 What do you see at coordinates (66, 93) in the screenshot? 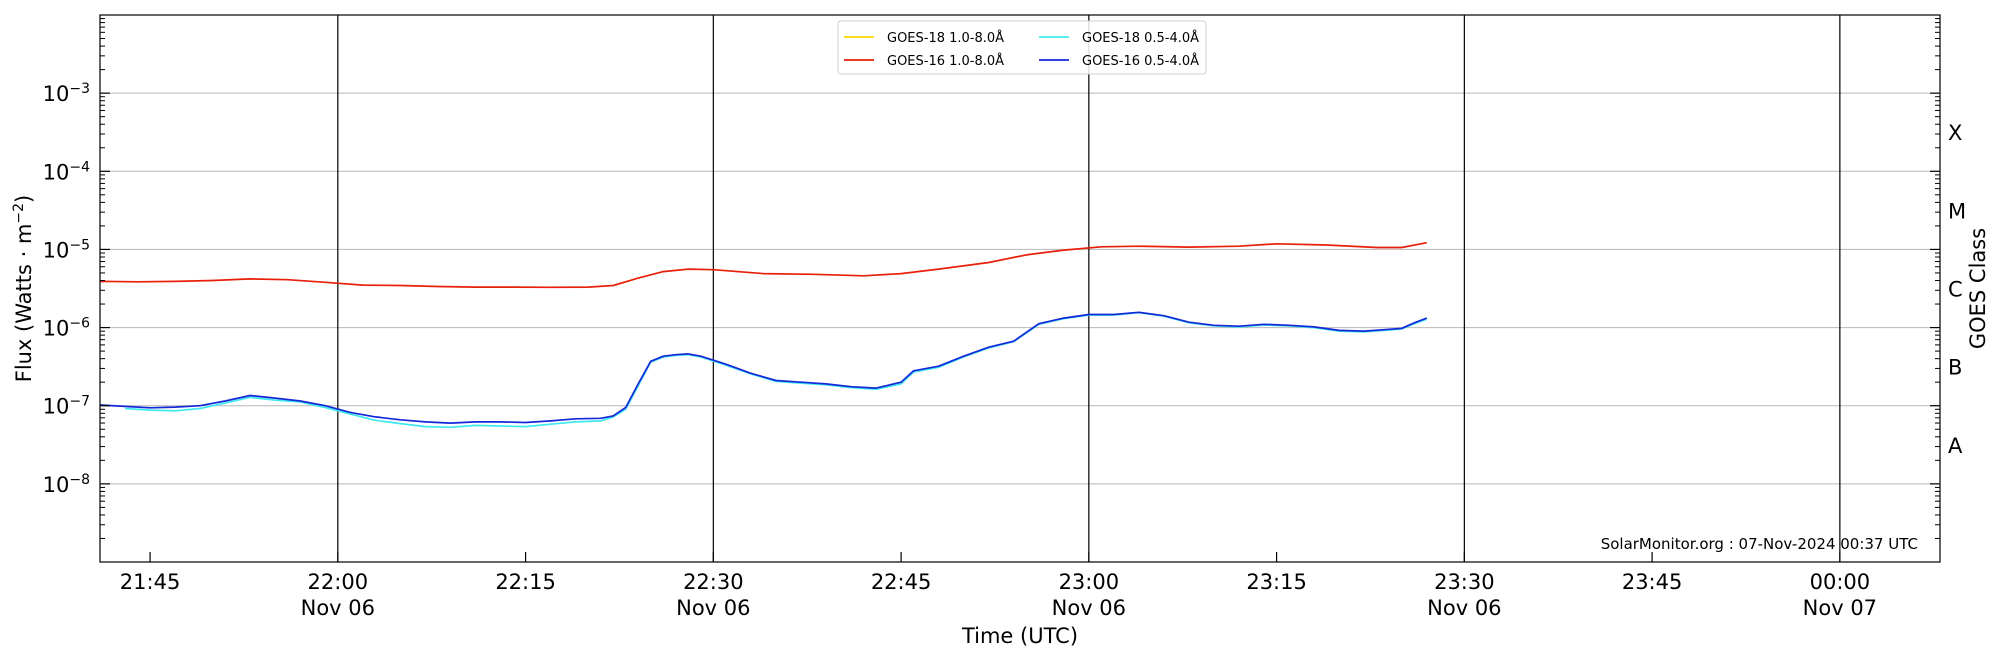
I see `y-tick-label: 10⁻³` at bounding box center [66, 93].